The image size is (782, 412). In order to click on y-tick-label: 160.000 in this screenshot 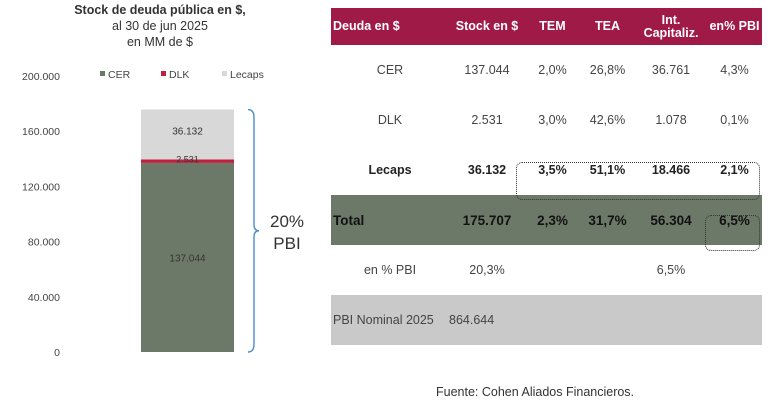, I will do `click(41, 132)`.